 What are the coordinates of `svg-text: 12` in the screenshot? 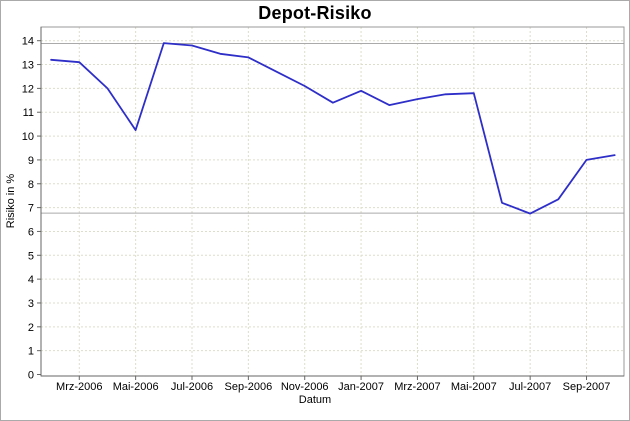 It's located at (28, 89).